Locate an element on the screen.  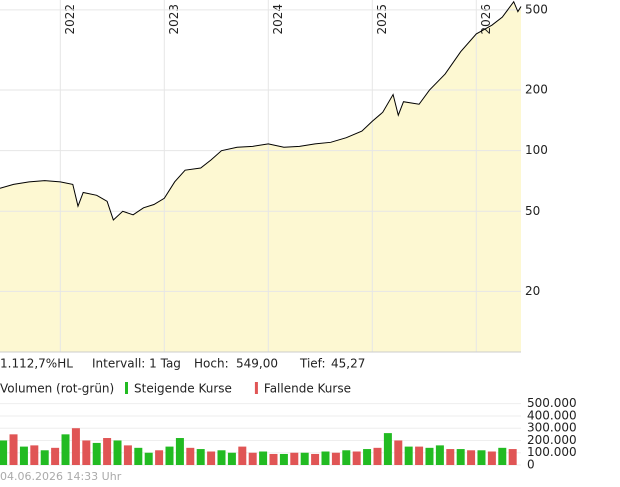
x-tick-label: 2022 is located at coordinates (70, 19).